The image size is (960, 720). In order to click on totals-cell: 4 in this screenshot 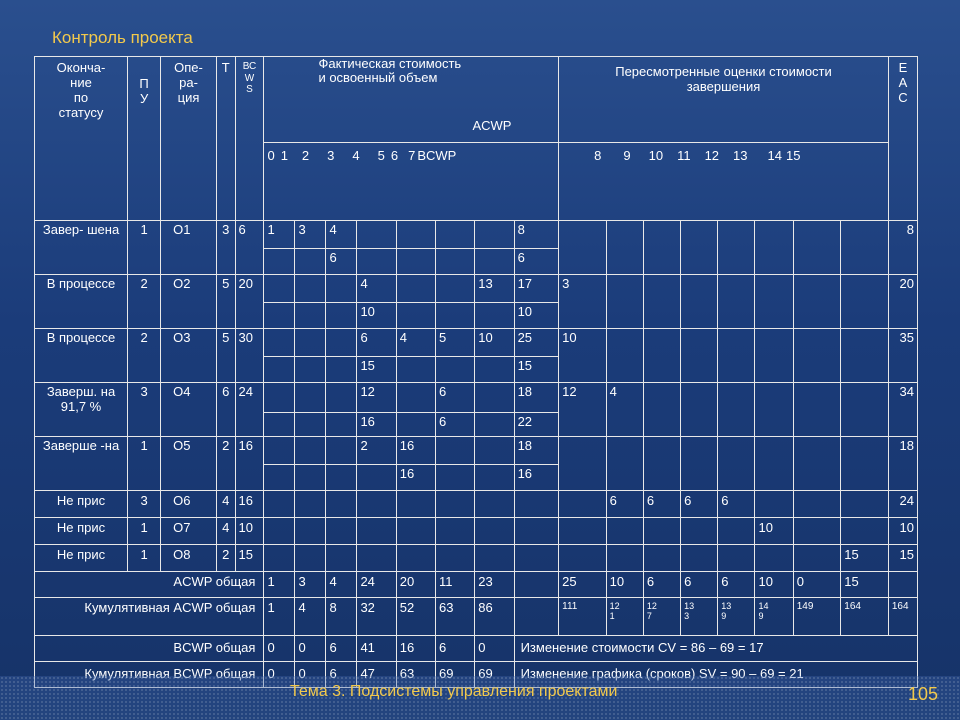, I will do `click(341, 584)`.